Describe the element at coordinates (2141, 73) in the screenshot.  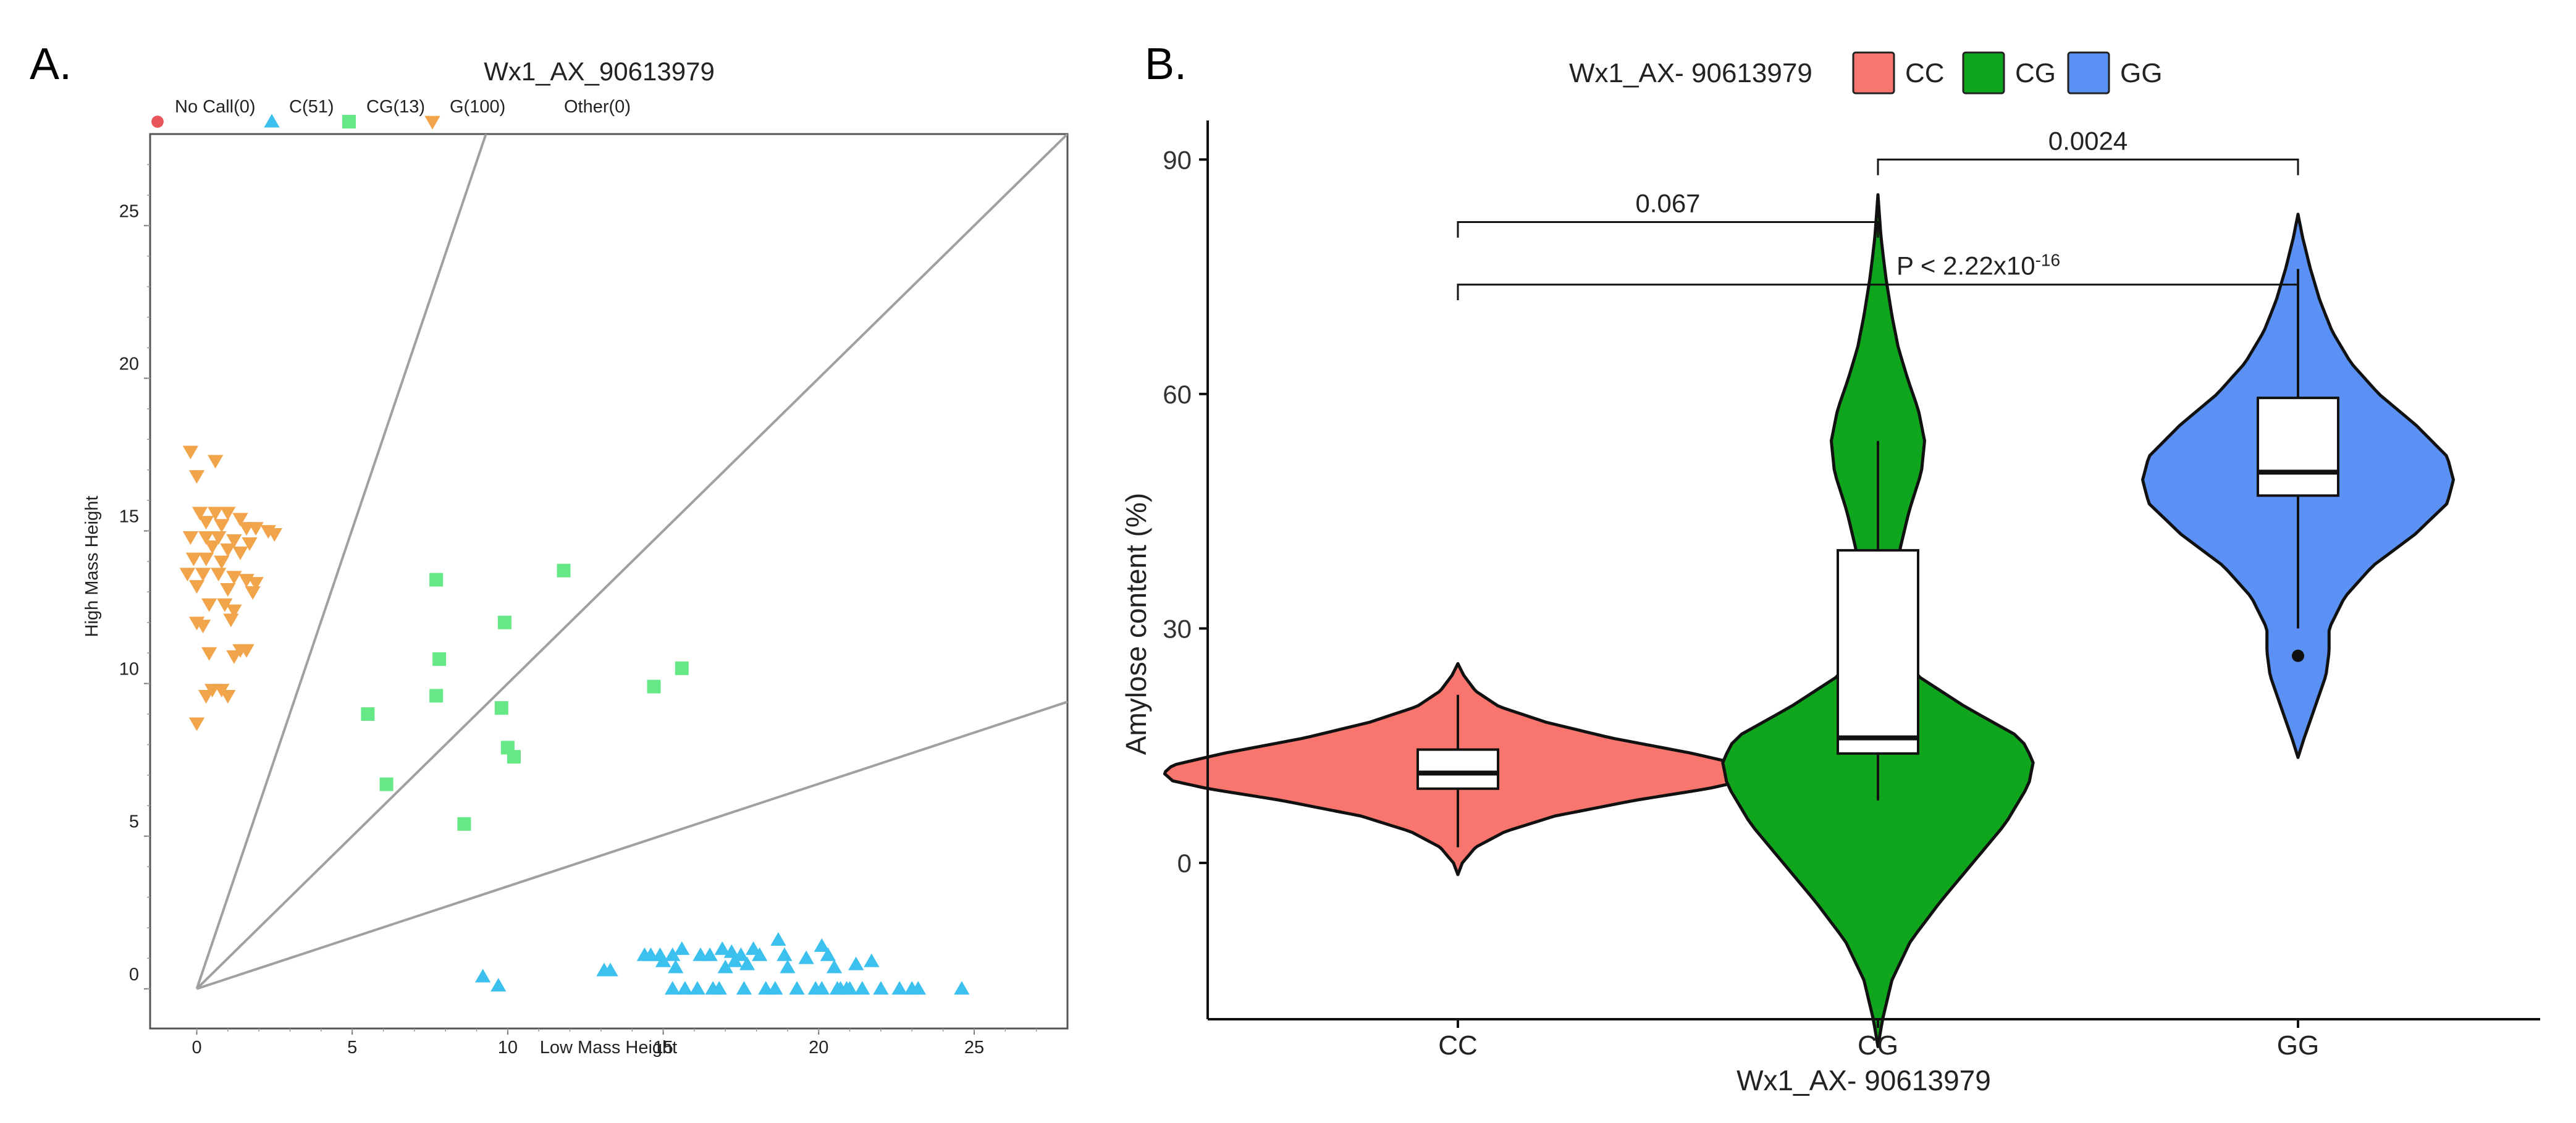
I see `legend-label-gg: GG` at that location.